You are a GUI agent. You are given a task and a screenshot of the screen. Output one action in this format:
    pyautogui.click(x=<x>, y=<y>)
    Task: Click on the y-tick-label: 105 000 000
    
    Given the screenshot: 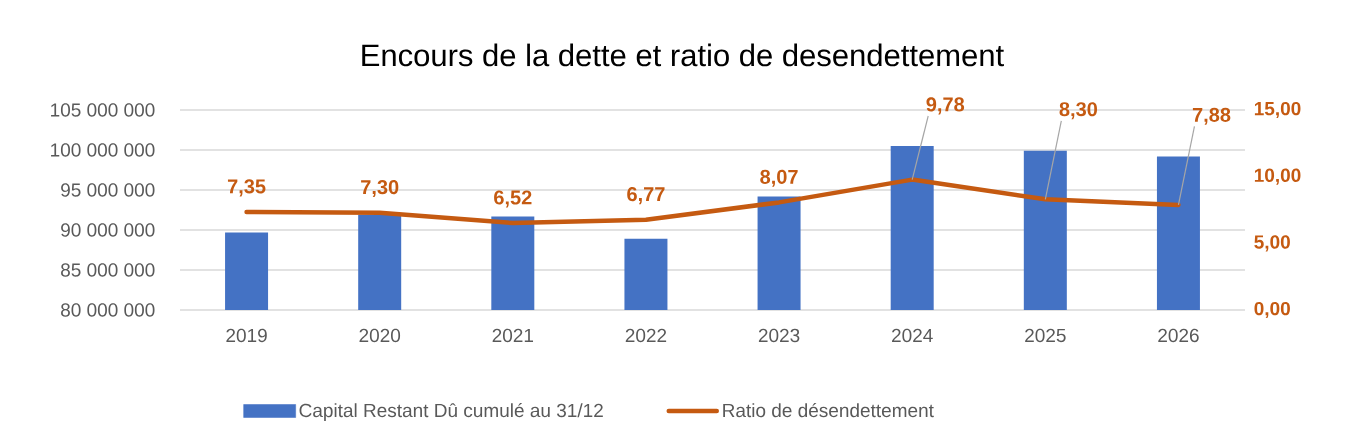 What is the action you would take?
    pyautogui.click(x=103, y=110)
    